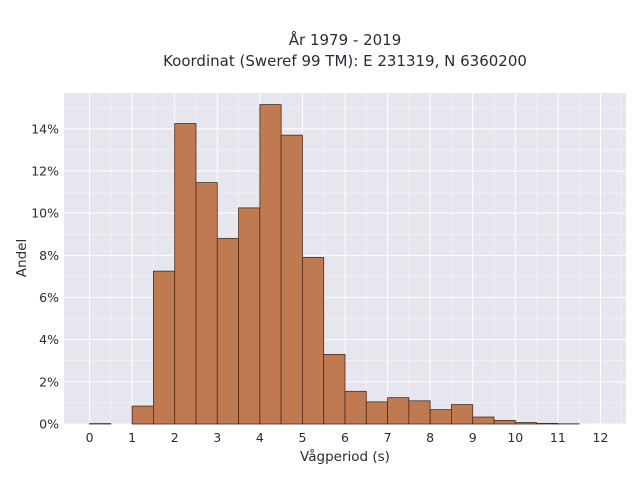  Describe the element at coordinates (22, 258) in the screenshot. I see `y-axis-label: Andel` at that location.